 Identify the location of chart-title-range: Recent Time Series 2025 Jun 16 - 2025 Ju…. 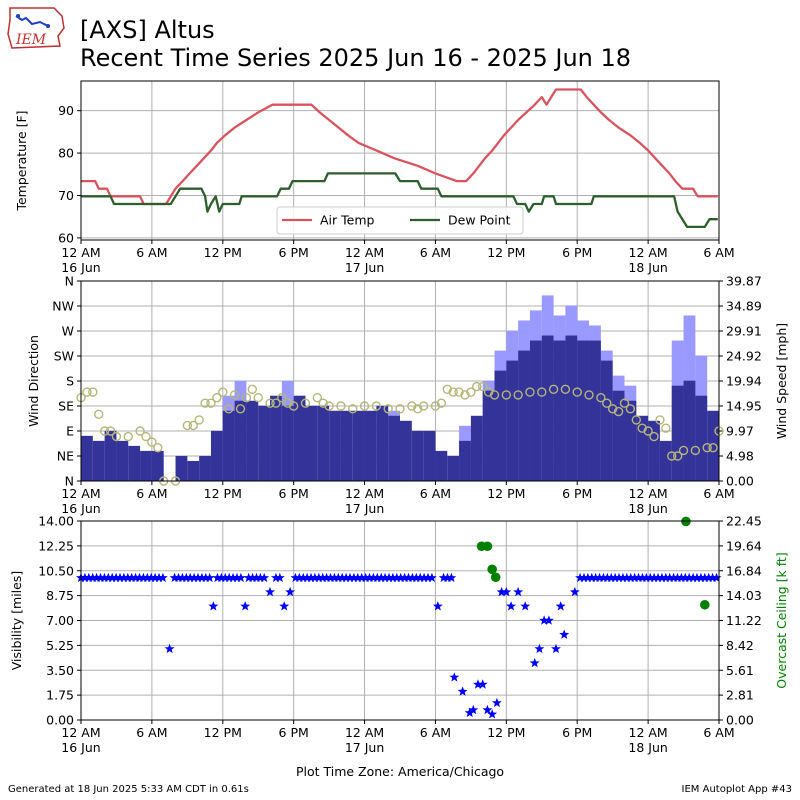
(356, 58).